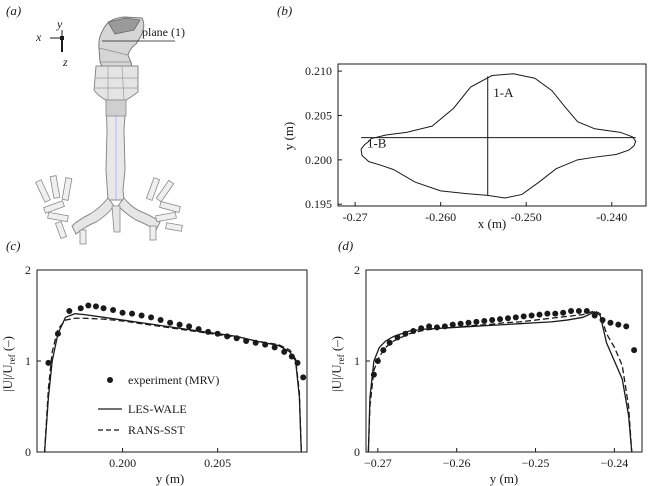 The width and height of the screenshot is (652, 486). What do you see at coordinates (377, 142) in the screenshot?
I see `chart-b-label-1b: 1-B` at bounding box center [377, 142].